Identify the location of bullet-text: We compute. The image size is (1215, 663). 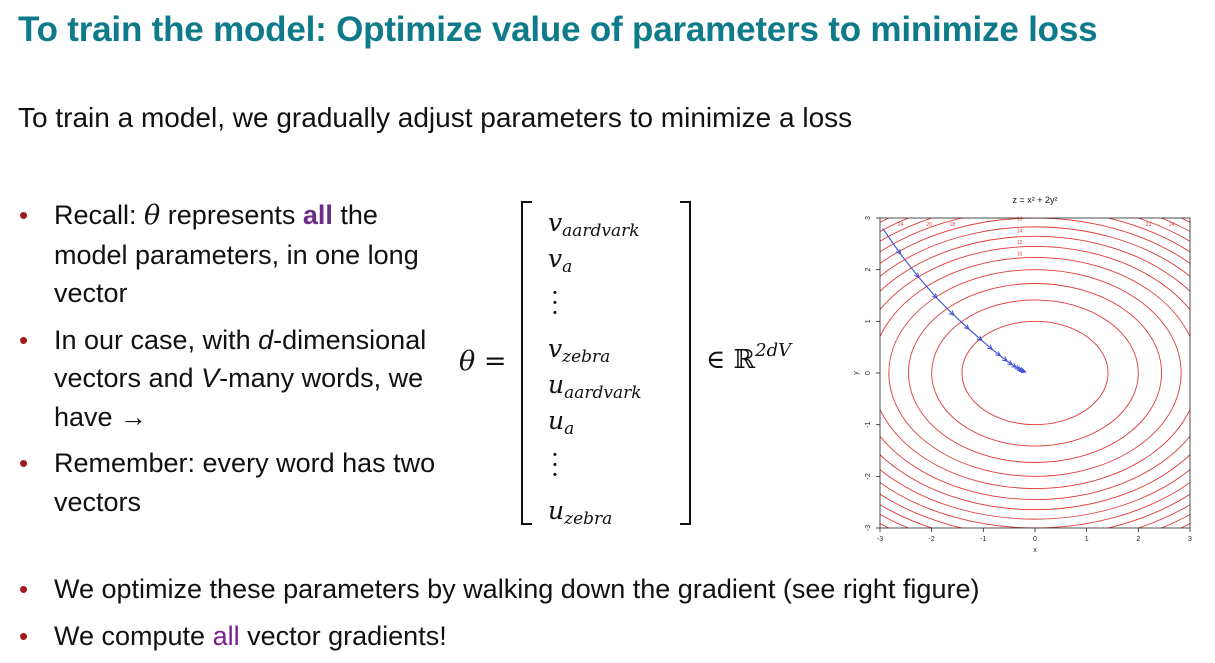
(133, 635).